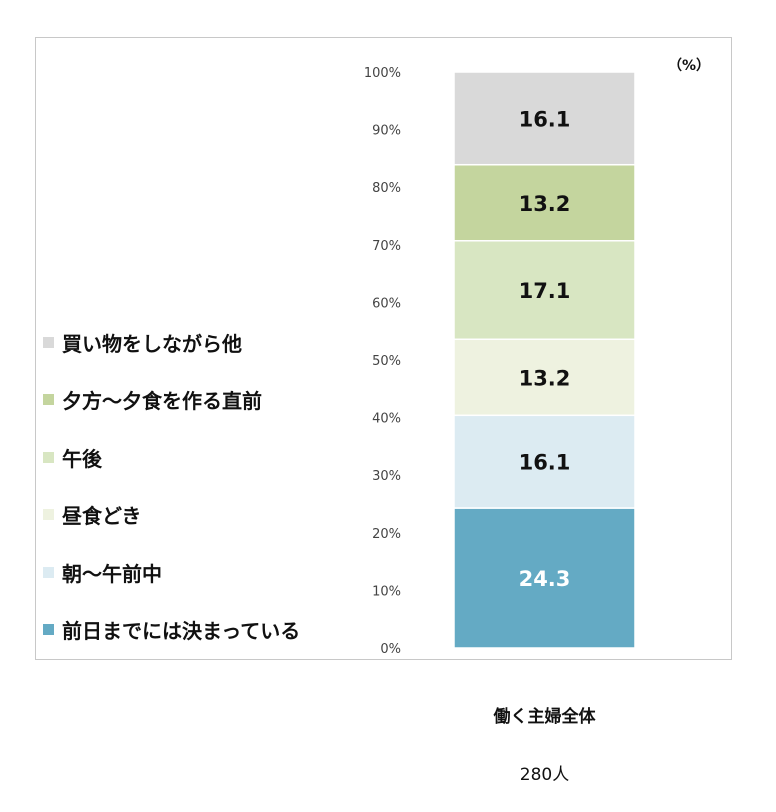 The image size is (776, 812). I want to click on y-tick-label: 0%, so click(390, 649).